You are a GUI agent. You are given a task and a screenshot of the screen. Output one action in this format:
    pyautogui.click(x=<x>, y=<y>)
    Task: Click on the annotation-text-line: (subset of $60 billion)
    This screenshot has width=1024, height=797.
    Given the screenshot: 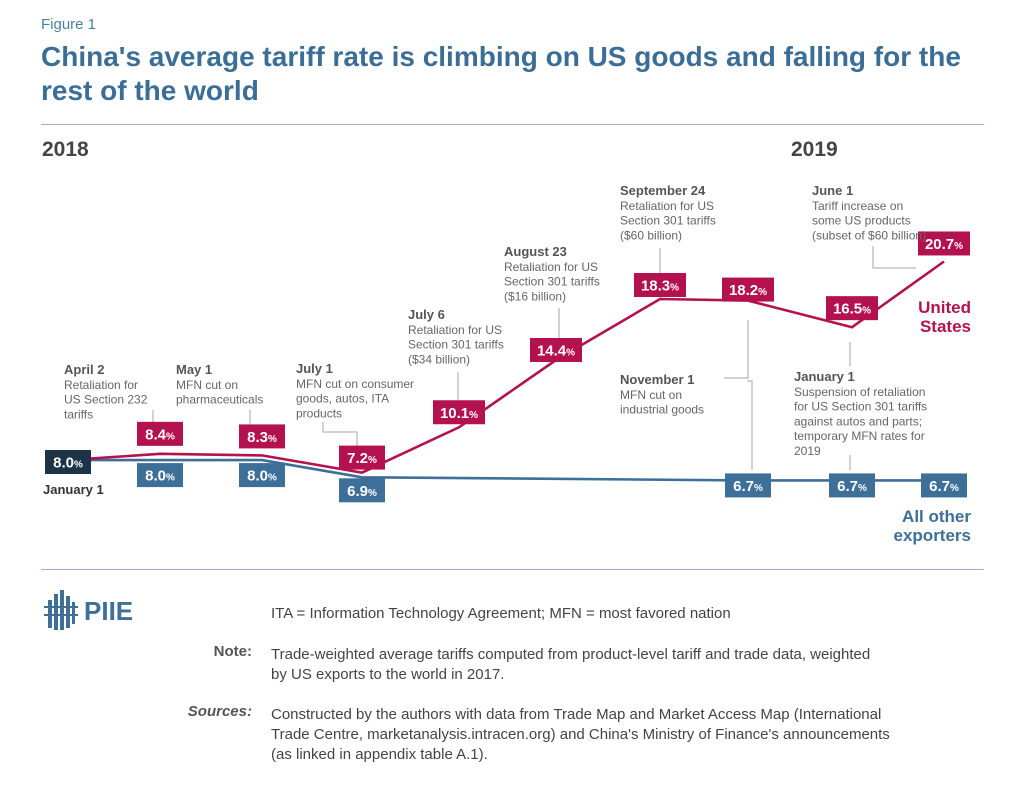 What is the action you would take?
    pyautogui.click(x=869, y=235)
    